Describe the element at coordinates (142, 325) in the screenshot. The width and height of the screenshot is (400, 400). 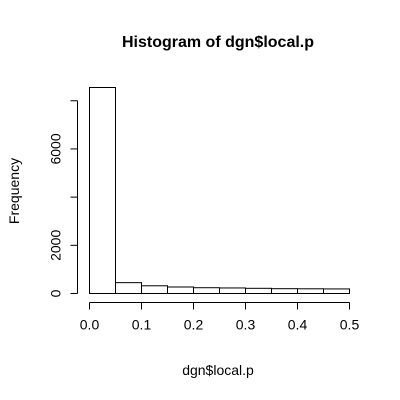
I see `x-tick-label: 0.1` at that location.